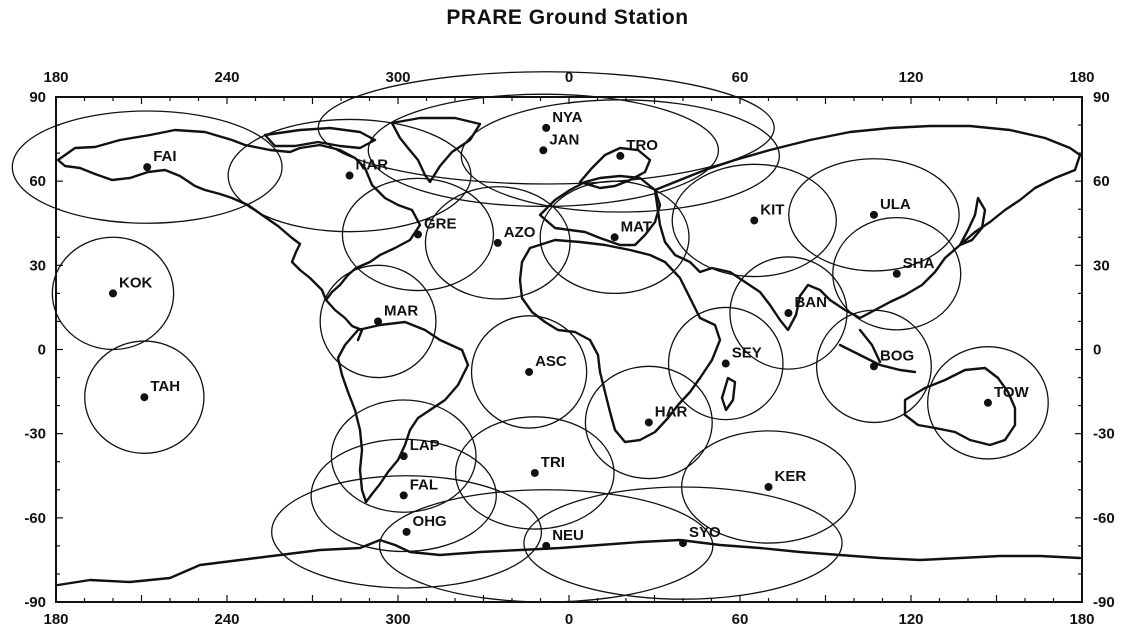  Describe the element at coordinates (1097, 350) in the screenshot. I see `lat-tick-label: 0` at that location.